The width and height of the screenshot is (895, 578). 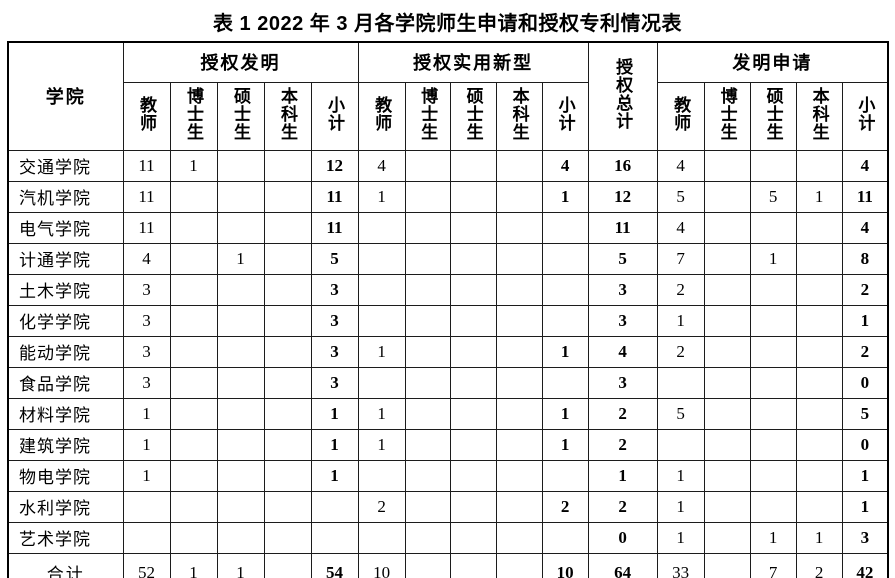 I want to click on table-row: 汽机学院 11 11 1 1 12 5 5 1 11, so click(x=448, y=196).